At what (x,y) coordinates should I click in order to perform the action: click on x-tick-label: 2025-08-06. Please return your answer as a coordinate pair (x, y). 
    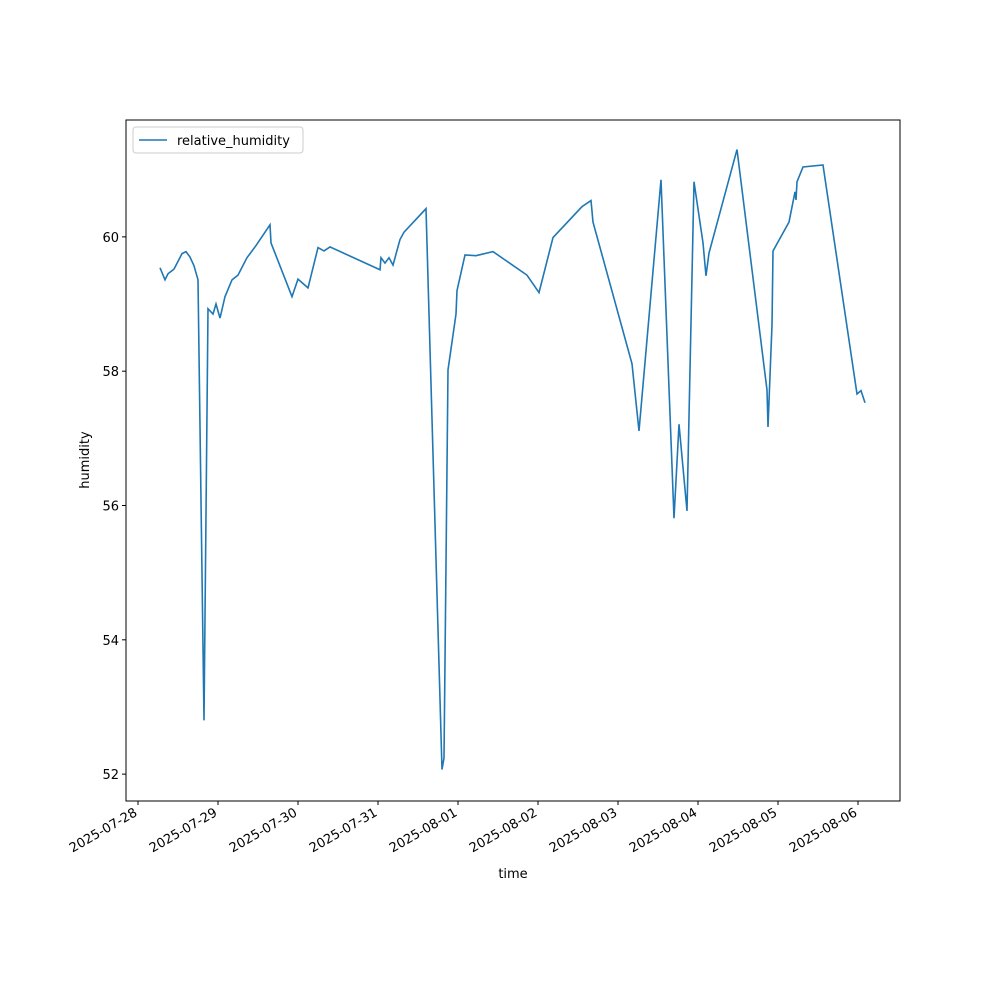
    Looking at the image, I should click on (823, 830).